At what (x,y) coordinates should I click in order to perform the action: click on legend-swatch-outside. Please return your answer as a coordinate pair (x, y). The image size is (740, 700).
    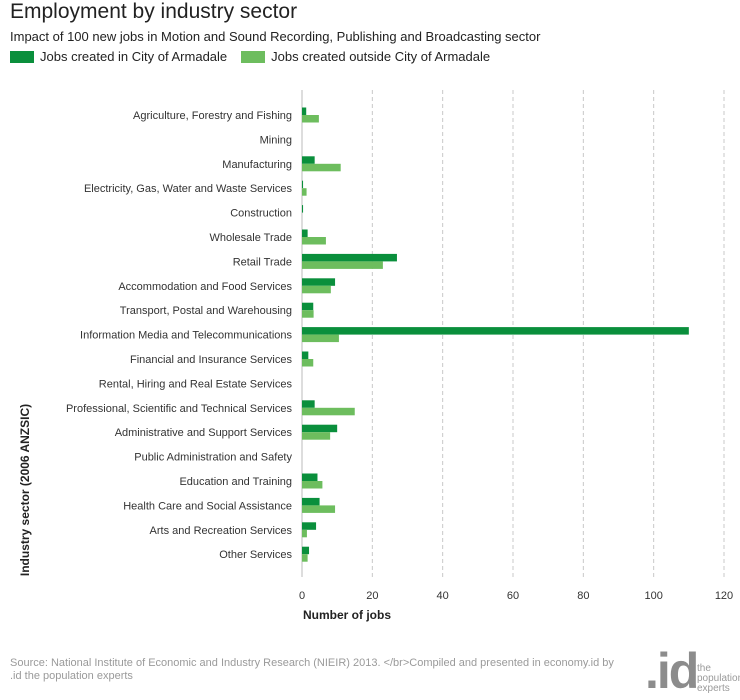
    Looking at the image, I should click on (253, 56).